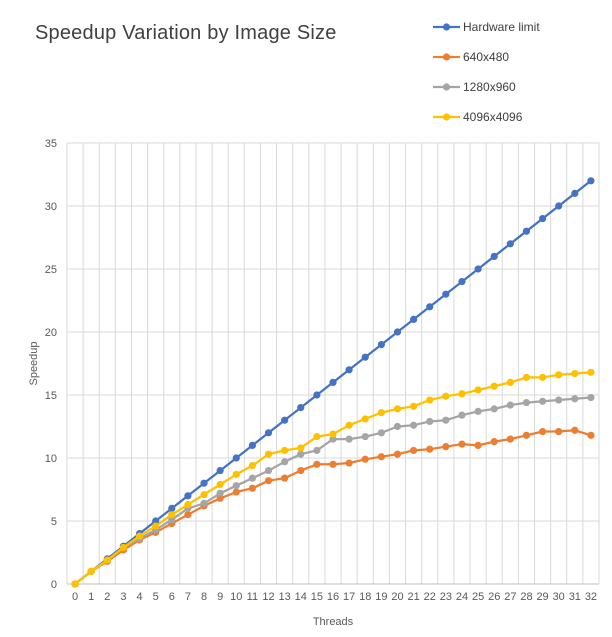 This screenshot has height=637, width=612. I want to click on x-tick-label: 14, so click(301, 597).